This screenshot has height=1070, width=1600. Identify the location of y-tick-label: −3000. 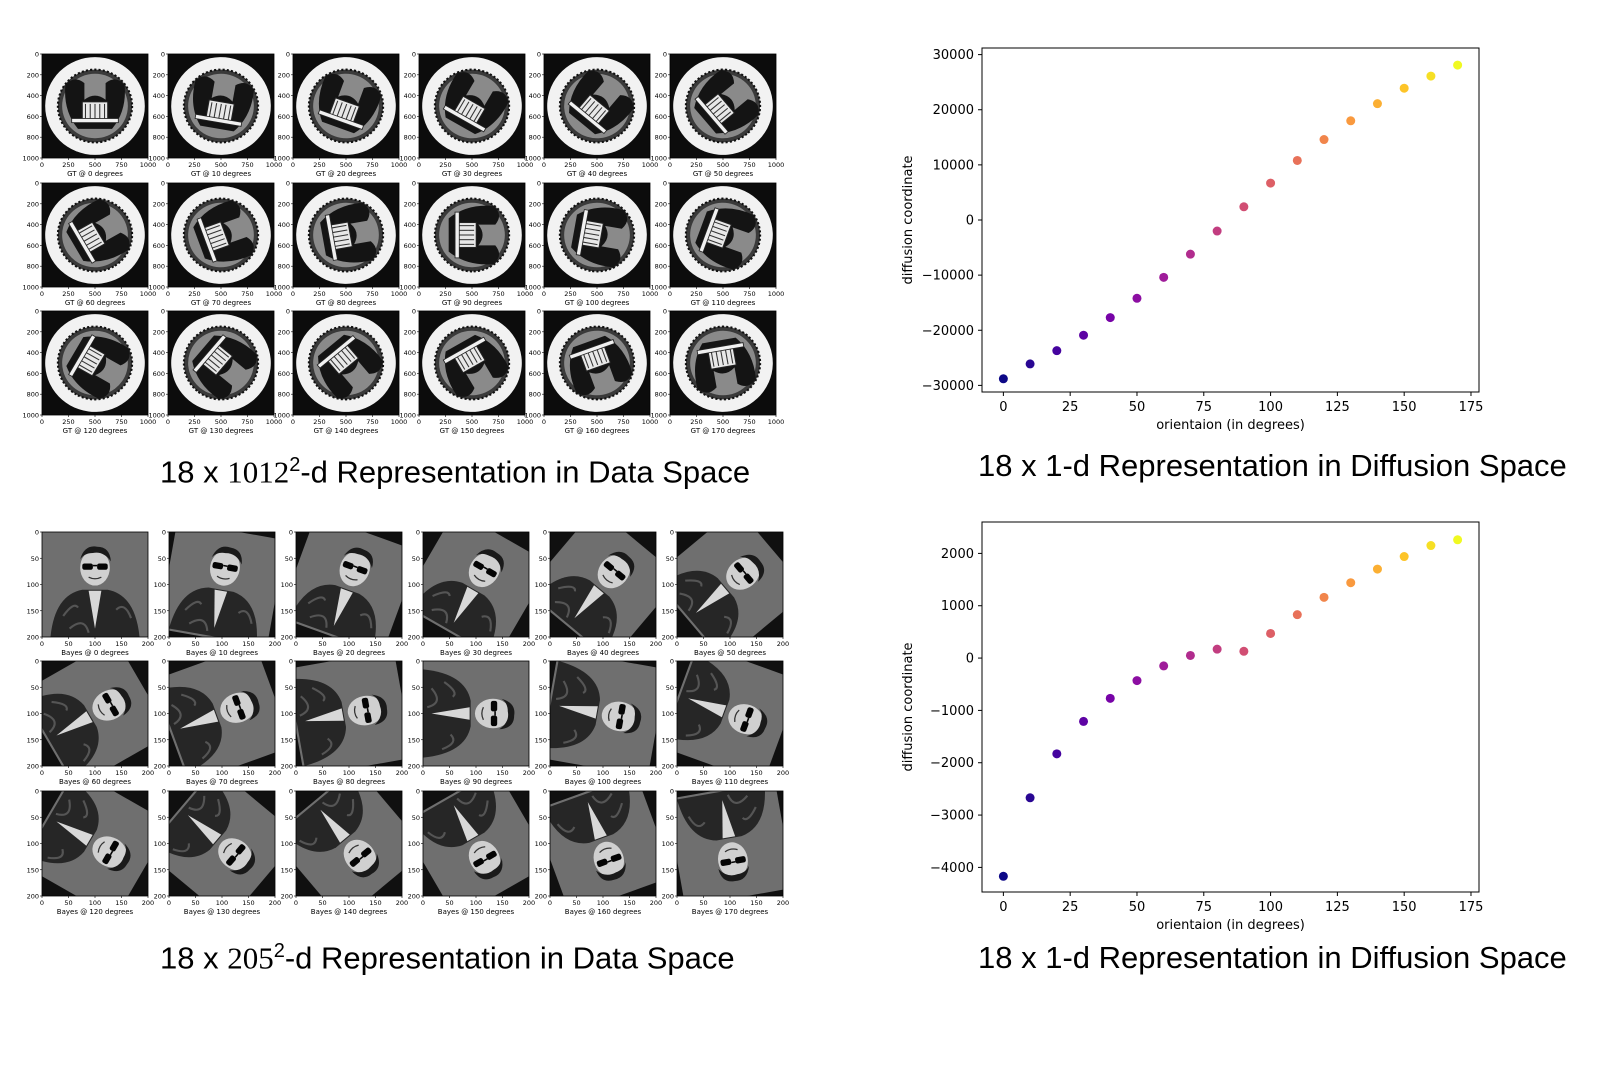
(952, 816).